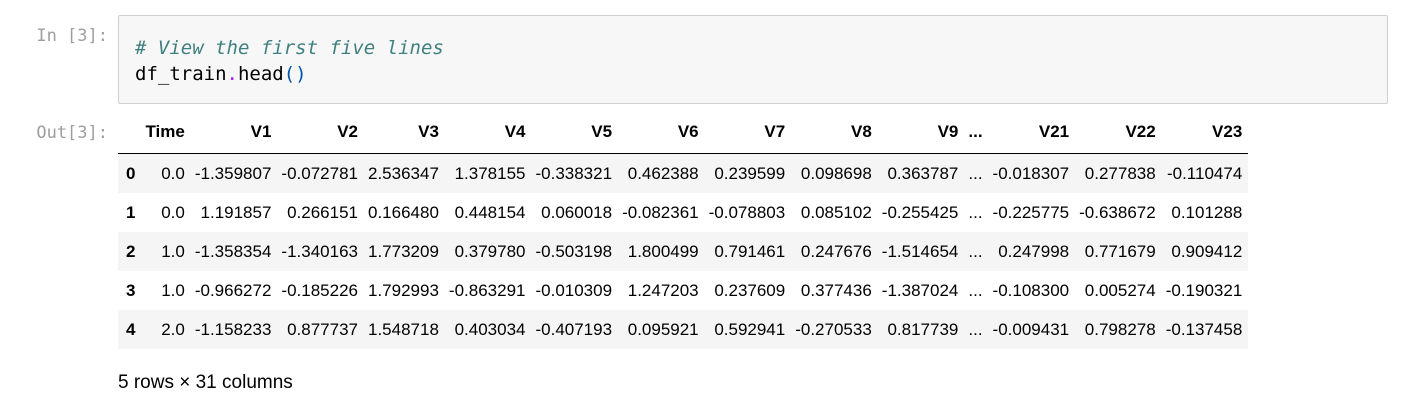 This screenshot has height=408, width=1407. I want to click on column-header: V7, so click(748, 132).